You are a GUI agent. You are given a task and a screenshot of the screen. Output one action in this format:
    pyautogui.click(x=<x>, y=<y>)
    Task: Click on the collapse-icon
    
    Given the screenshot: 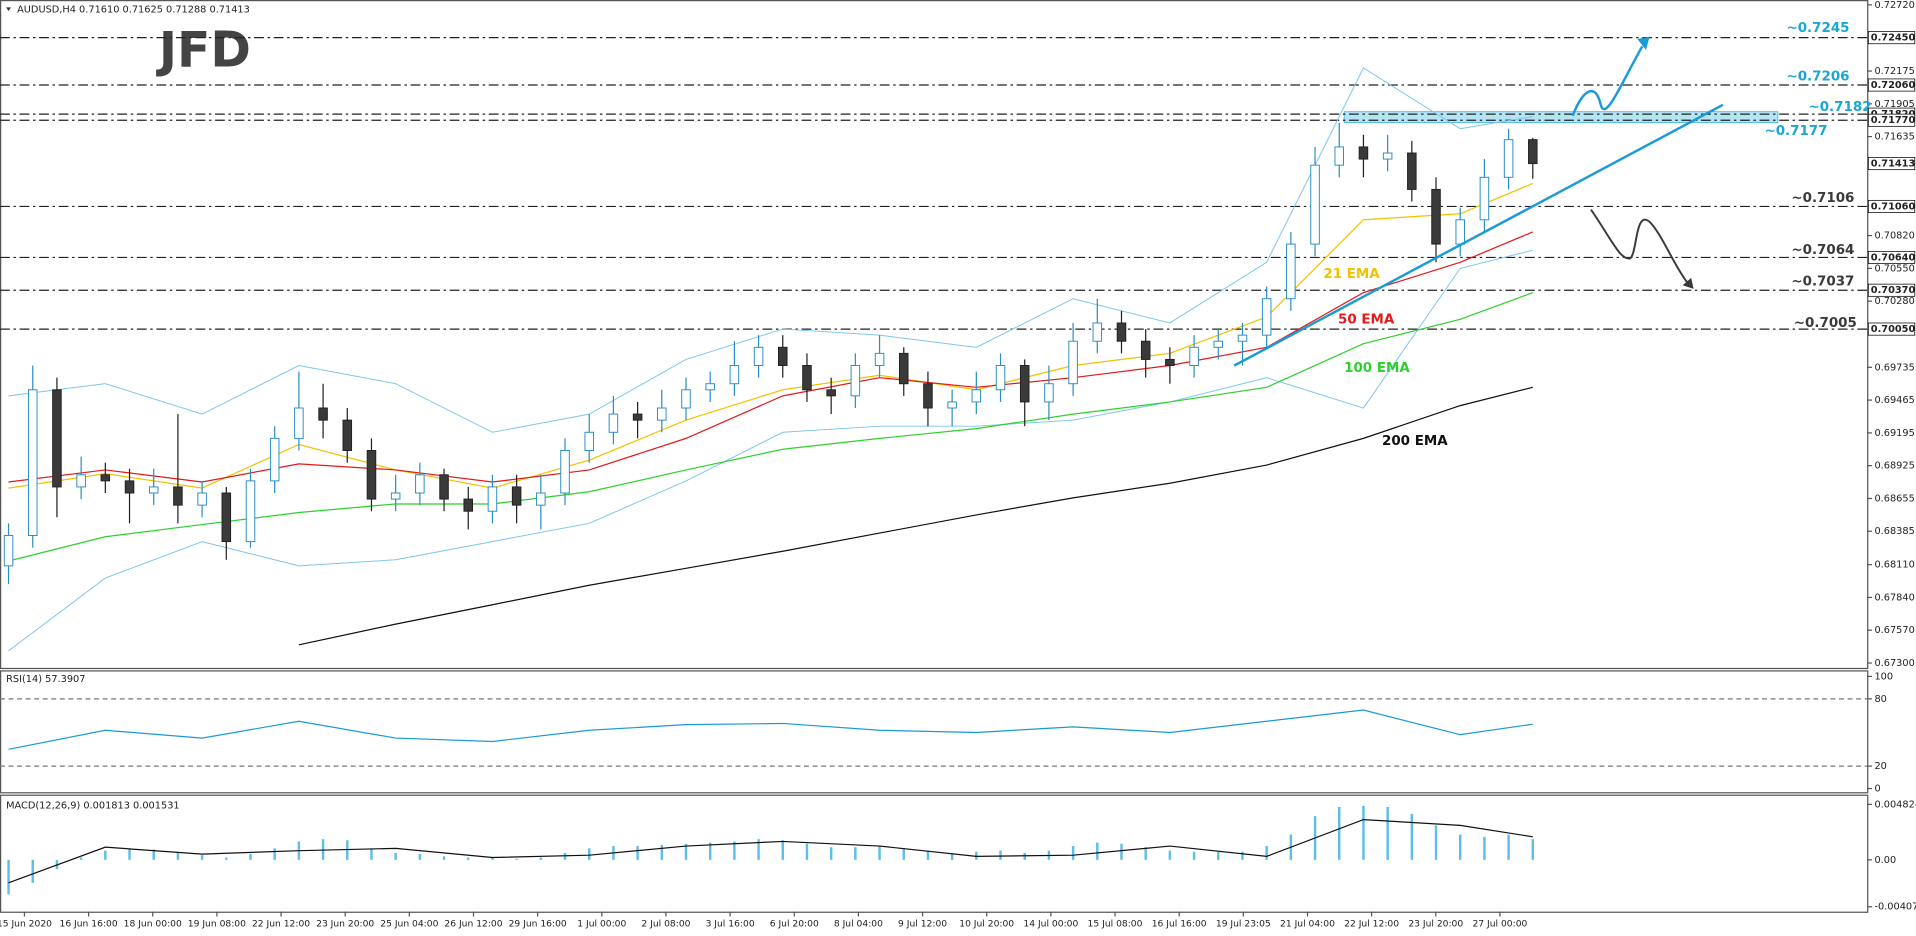 What is the action you would take?
    pyautogui.click(x=8, y=9)
    